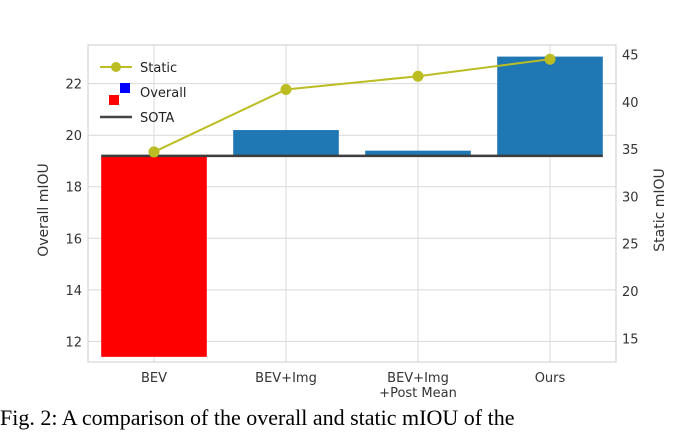  I want to click on right-tick-label: 35, so click(630, 150).